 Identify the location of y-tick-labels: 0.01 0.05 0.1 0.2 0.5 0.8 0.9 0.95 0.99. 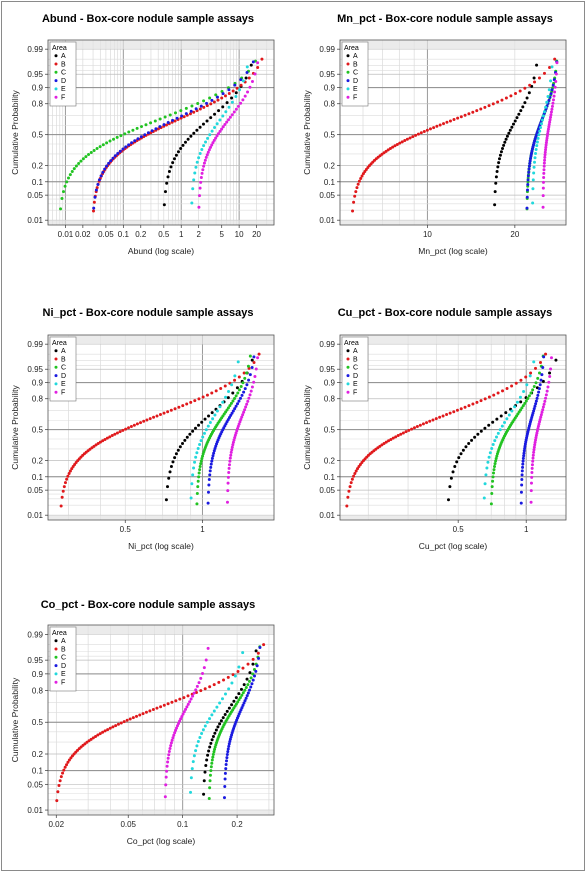
(37, 722).